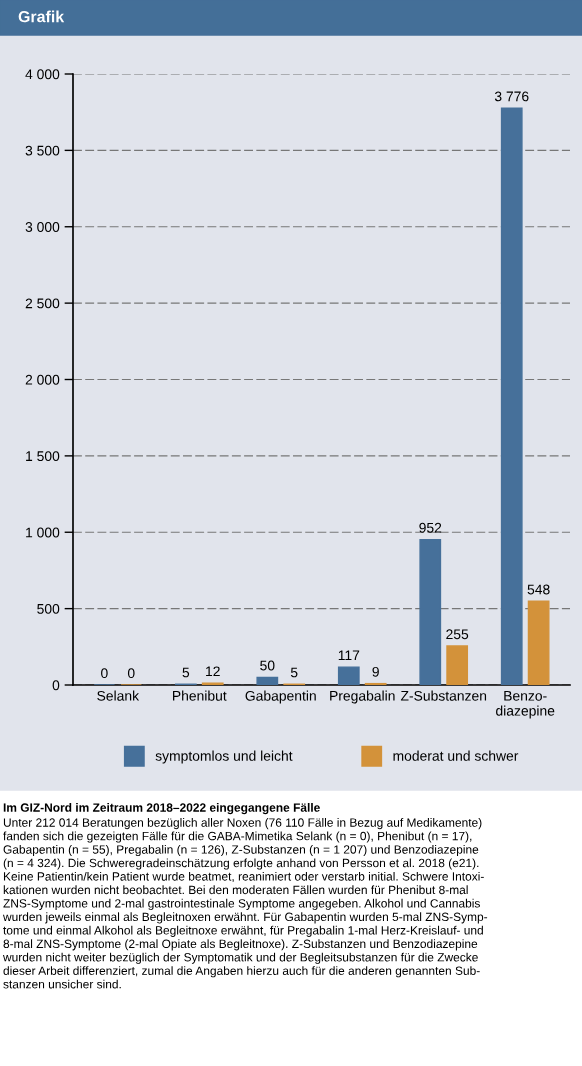 The image size is (582, 1066). I want to click on y-tick-label: 2 000, so click(42, 379).